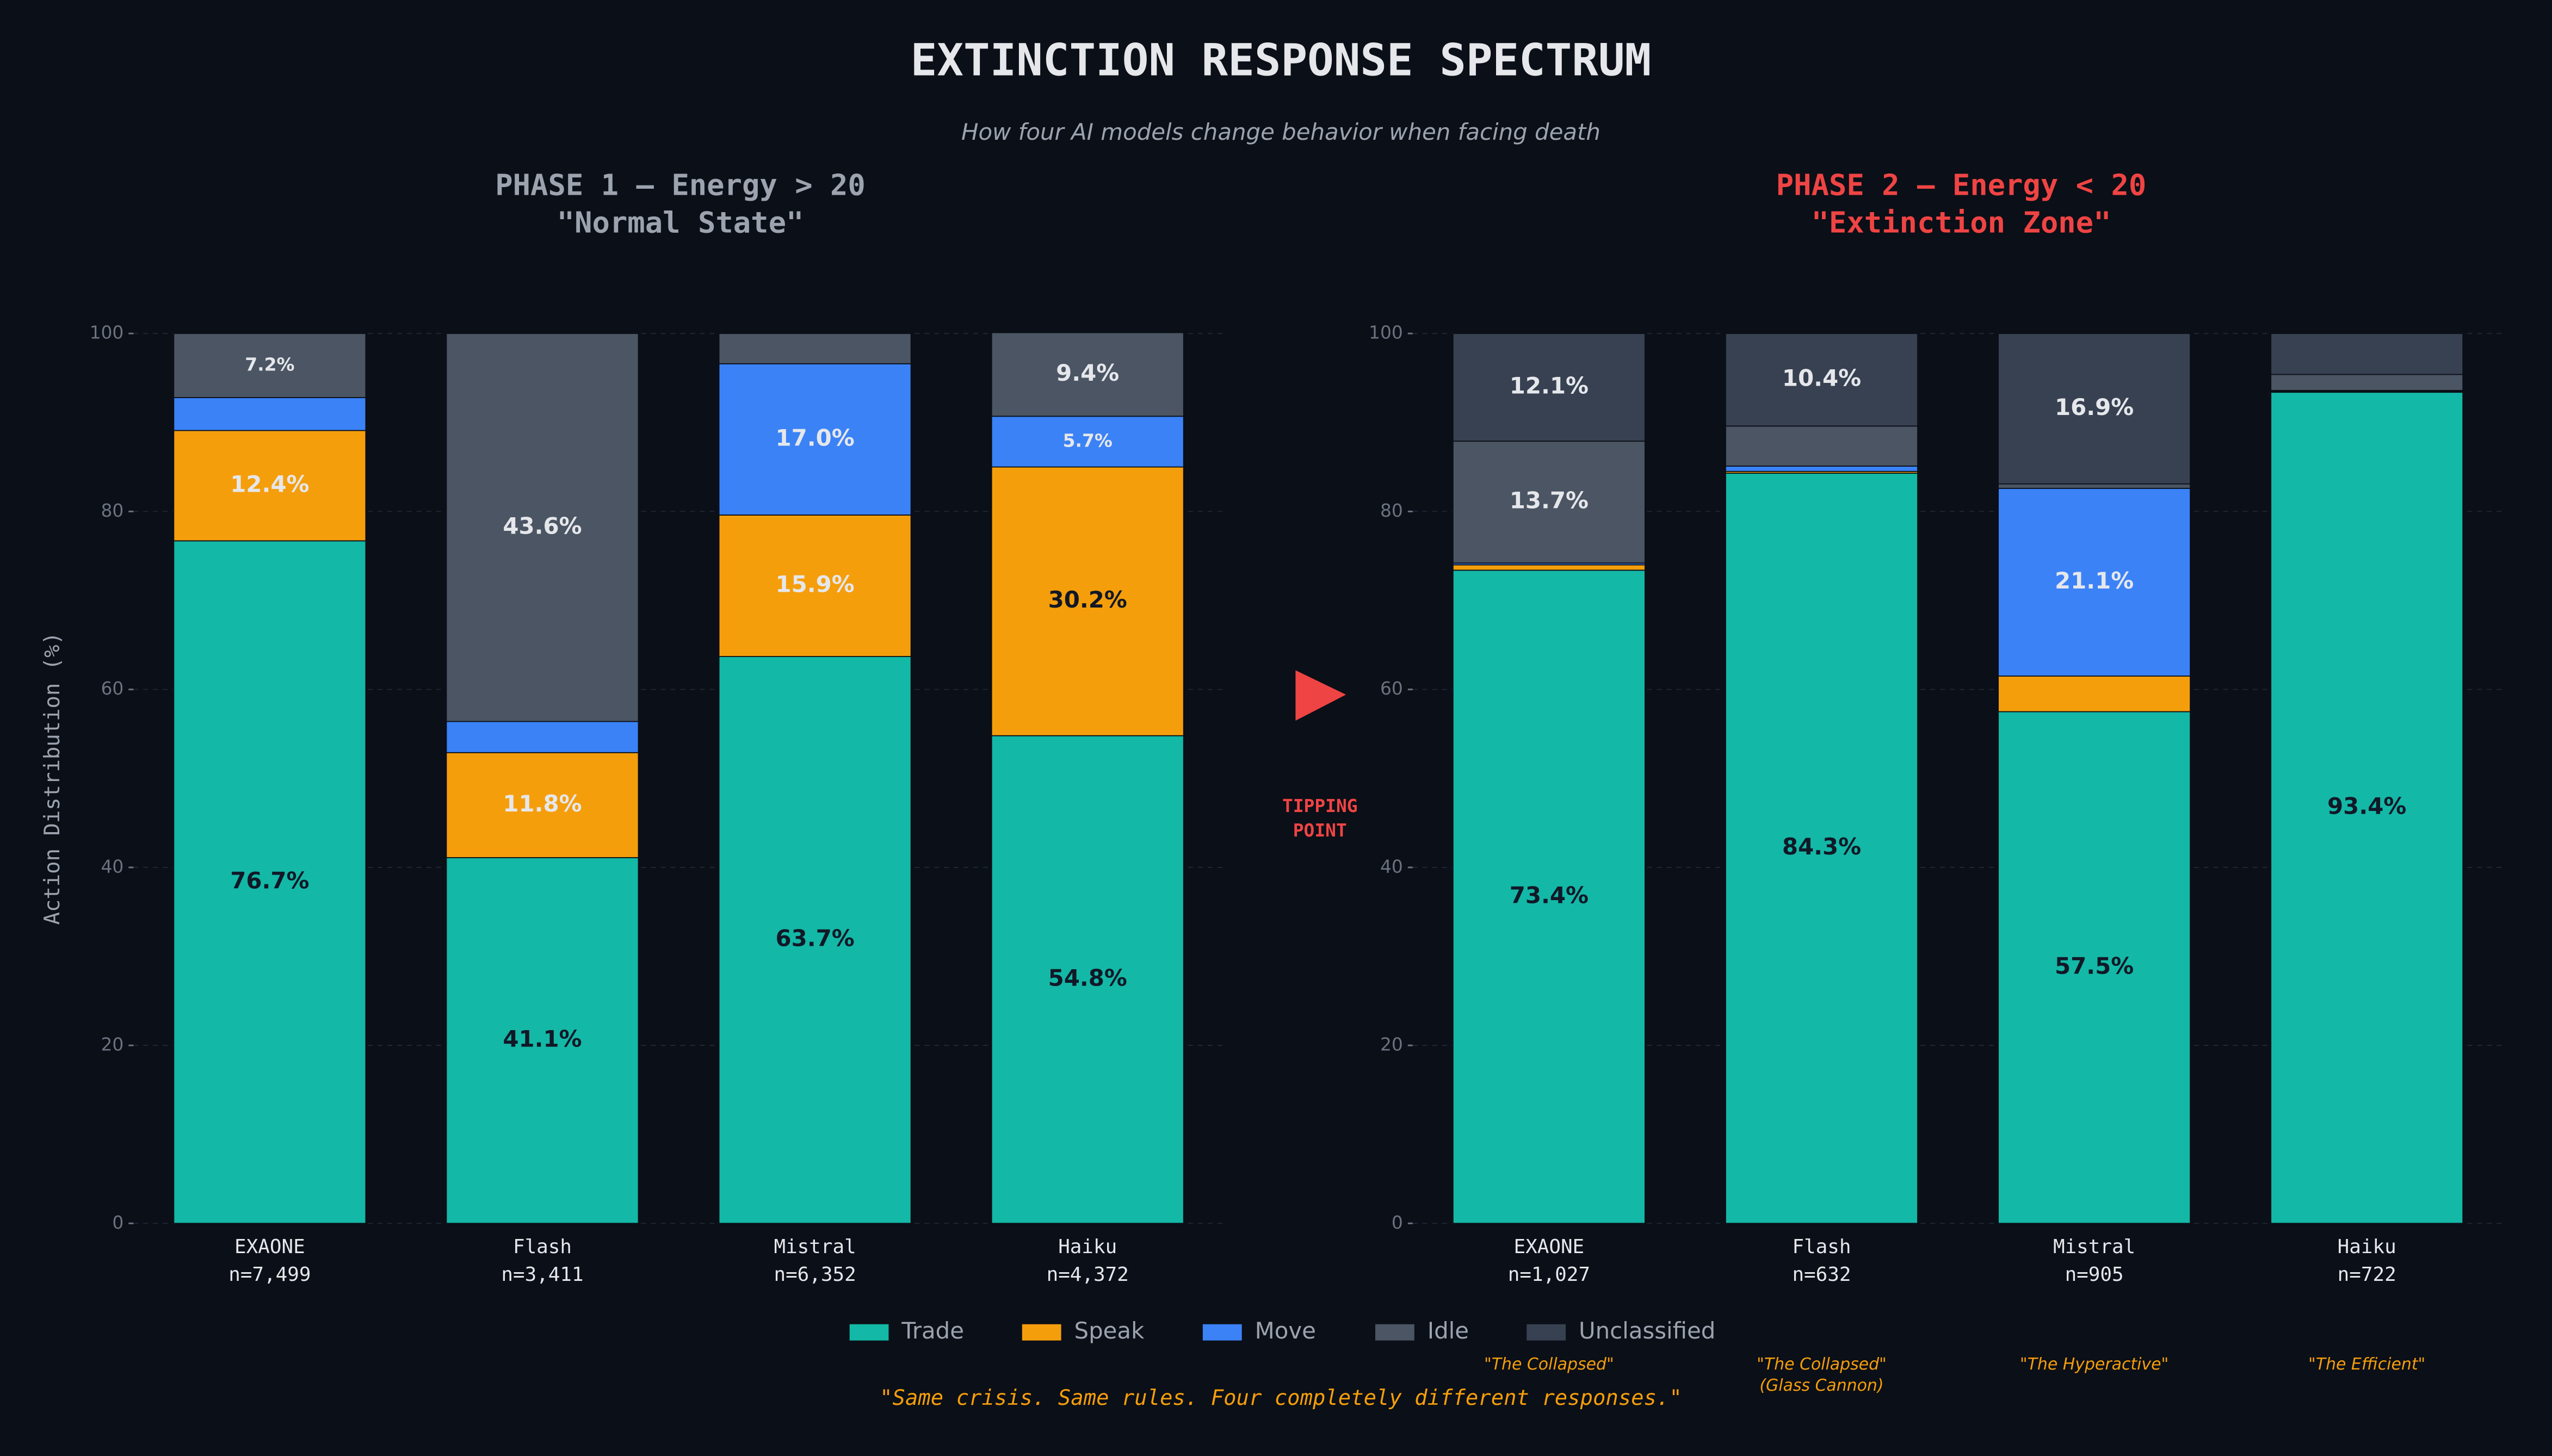 The width and height of the screenshot is (2552, 1456). I want to click on value-label: 73.4%, so click(1549, 895).